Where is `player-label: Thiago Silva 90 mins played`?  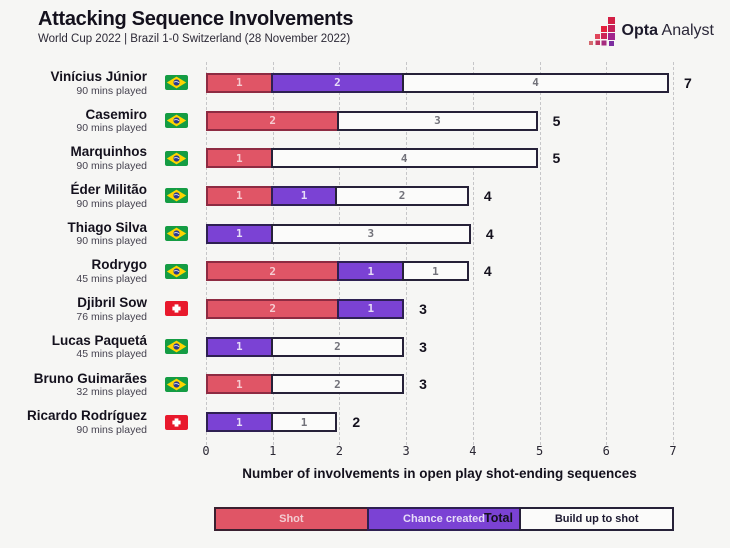 player-label: Thiago Silva 90 mins played is located at coordinates (73, 234).